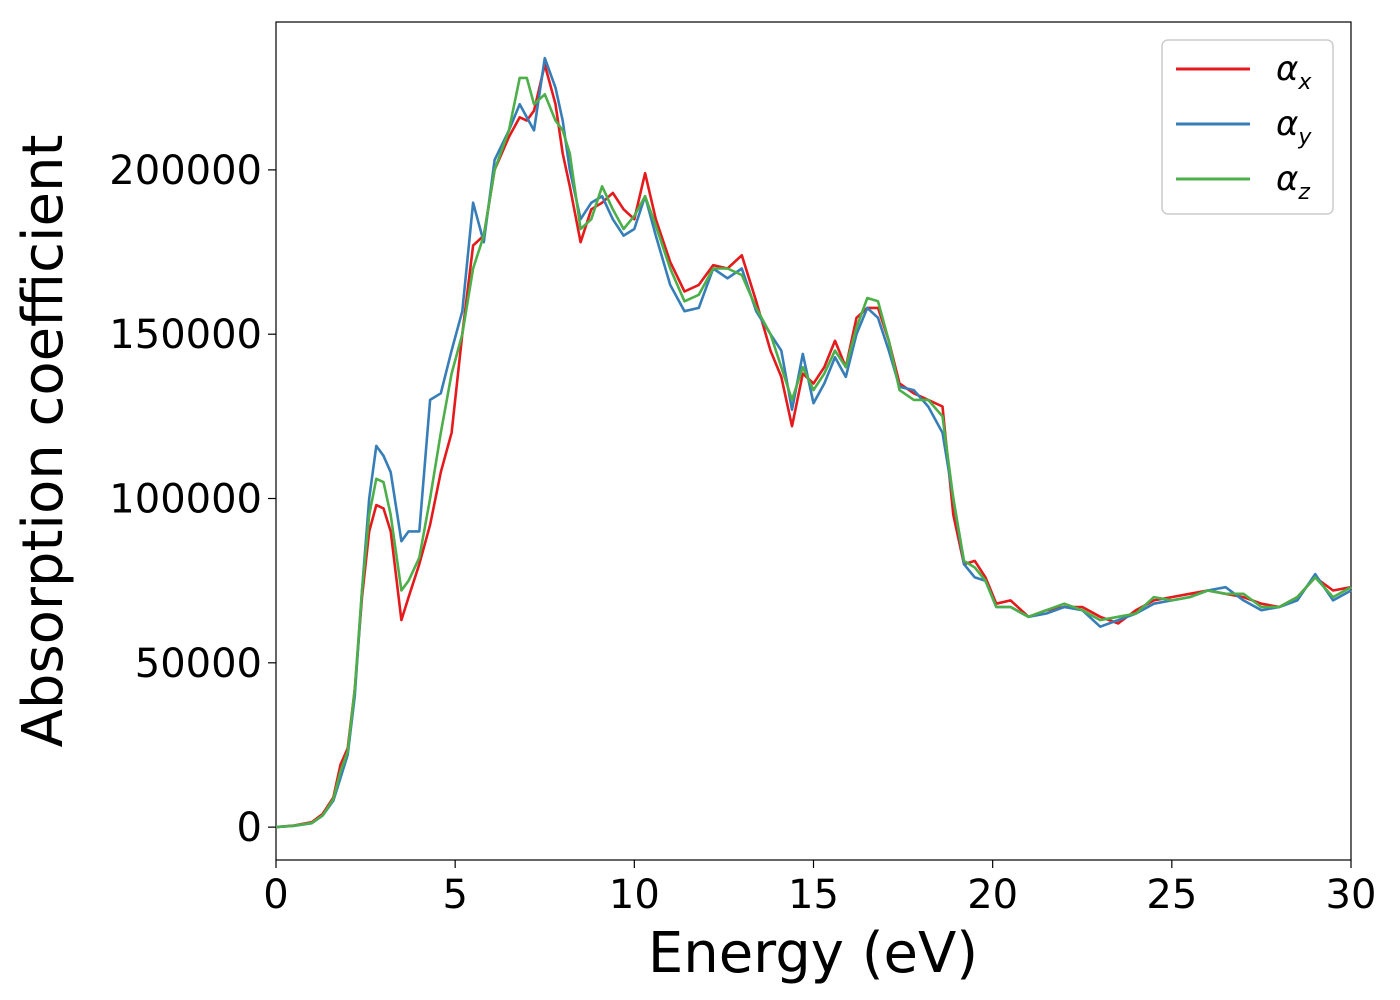 The image size is (1400, 1000). I want to click on x-tick-label: 25, so click(1171, 895).